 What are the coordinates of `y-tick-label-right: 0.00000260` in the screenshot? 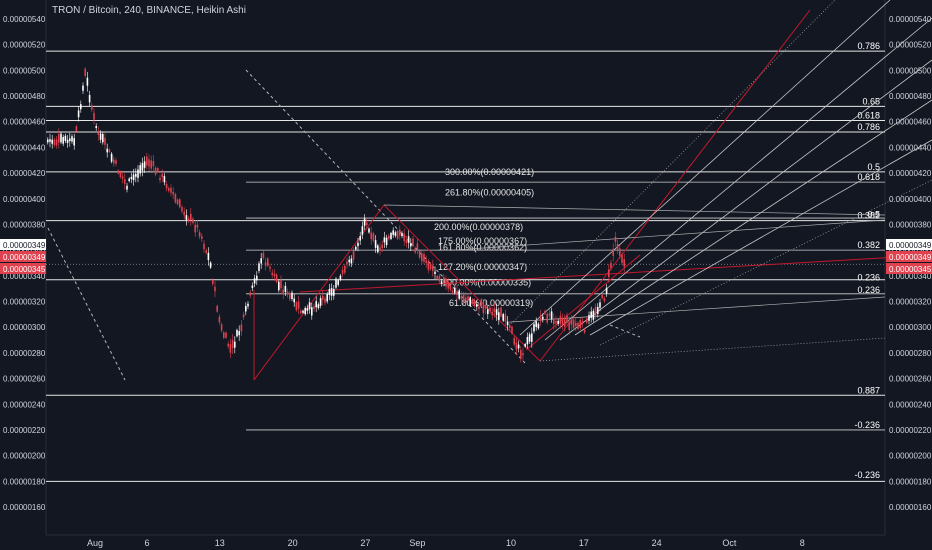 It's located at (910, 379).